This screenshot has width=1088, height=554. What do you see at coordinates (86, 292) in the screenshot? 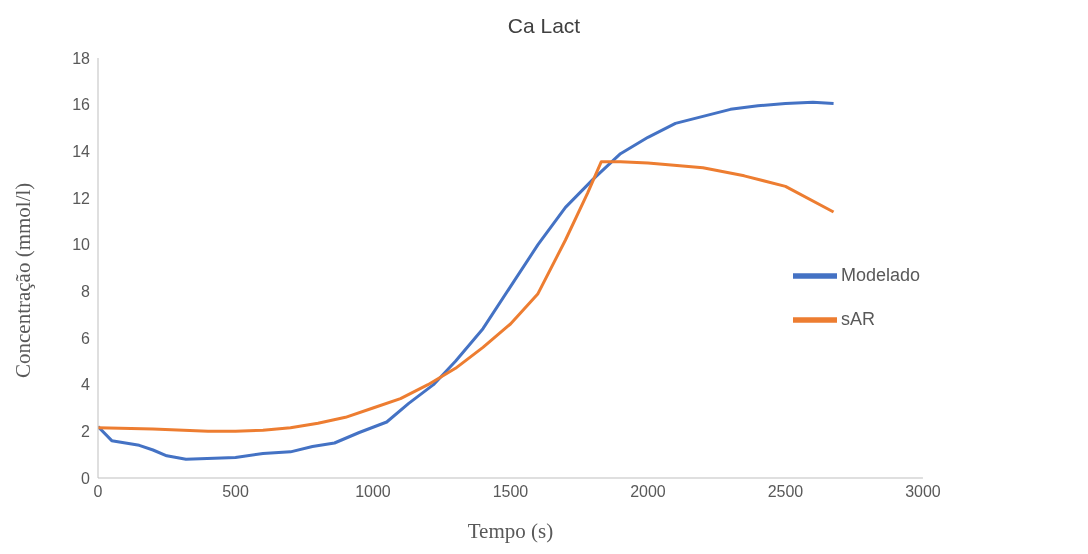
I see `y-tick-label: 8` at bounding box center [86, 292].